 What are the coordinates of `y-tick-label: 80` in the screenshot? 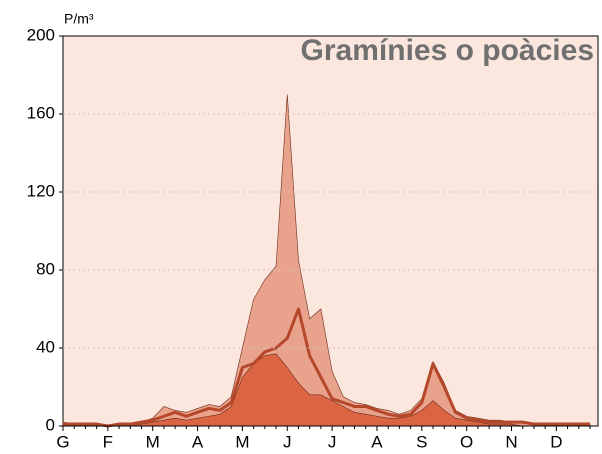 It's located at (45, 268).